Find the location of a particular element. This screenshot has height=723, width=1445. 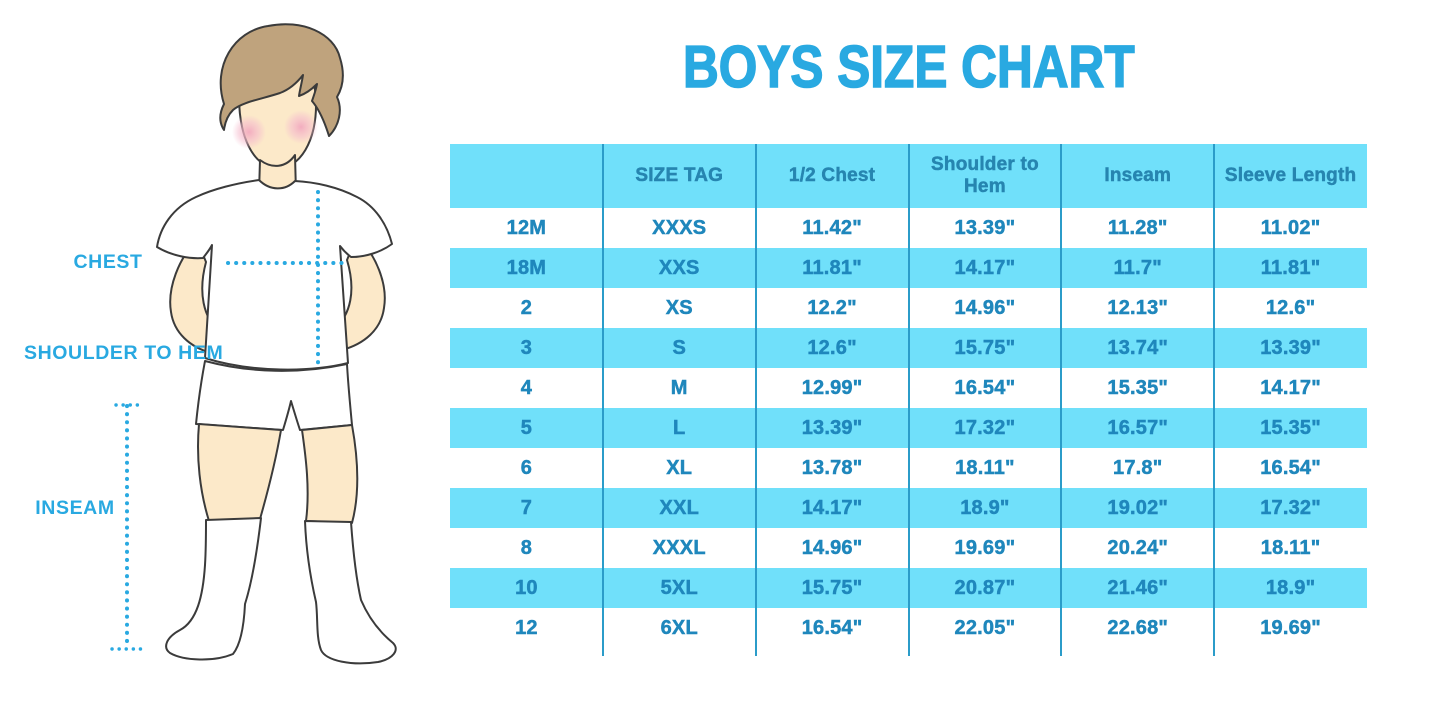

table-cell: XS is located at coordinates (679, 307).